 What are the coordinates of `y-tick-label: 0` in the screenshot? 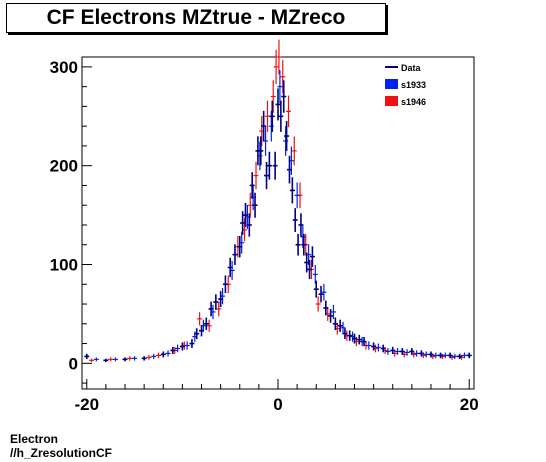 It's located at (73, 363).